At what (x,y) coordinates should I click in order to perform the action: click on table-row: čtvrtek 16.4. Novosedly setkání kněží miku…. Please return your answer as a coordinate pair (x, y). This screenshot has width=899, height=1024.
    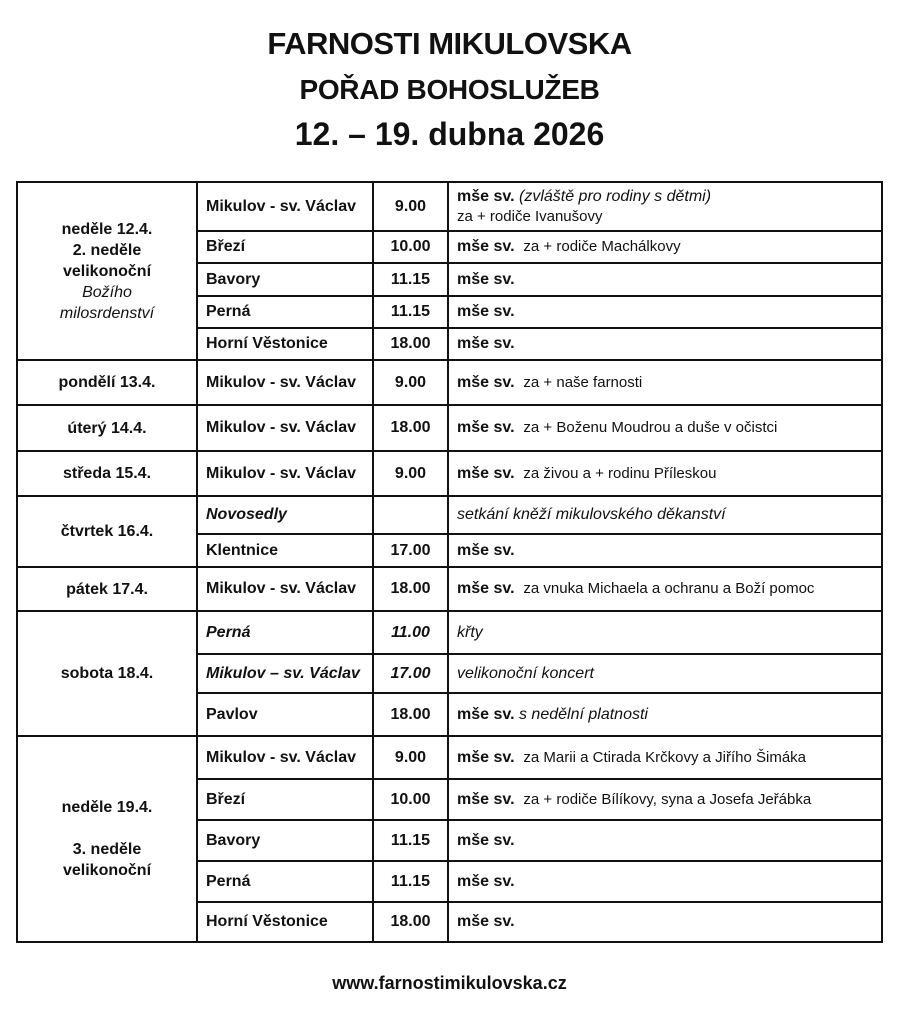
    Looking at the image, I should click on (449, 531).